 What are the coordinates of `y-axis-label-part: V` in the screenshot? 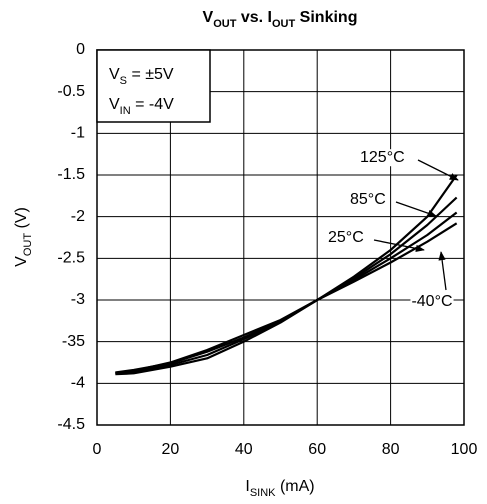 It's located at (21, 261).